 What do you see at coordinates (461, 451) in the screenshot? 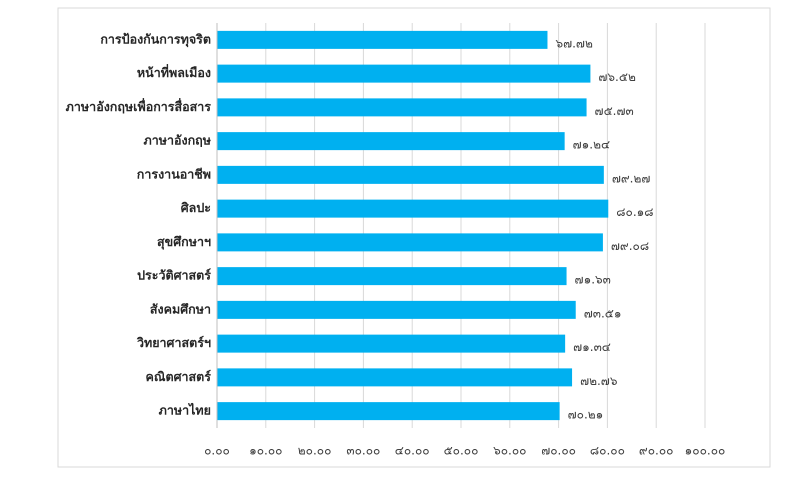
I see `x-tick-label: ๕๐.๐๐` at bounding box center [461, 451].